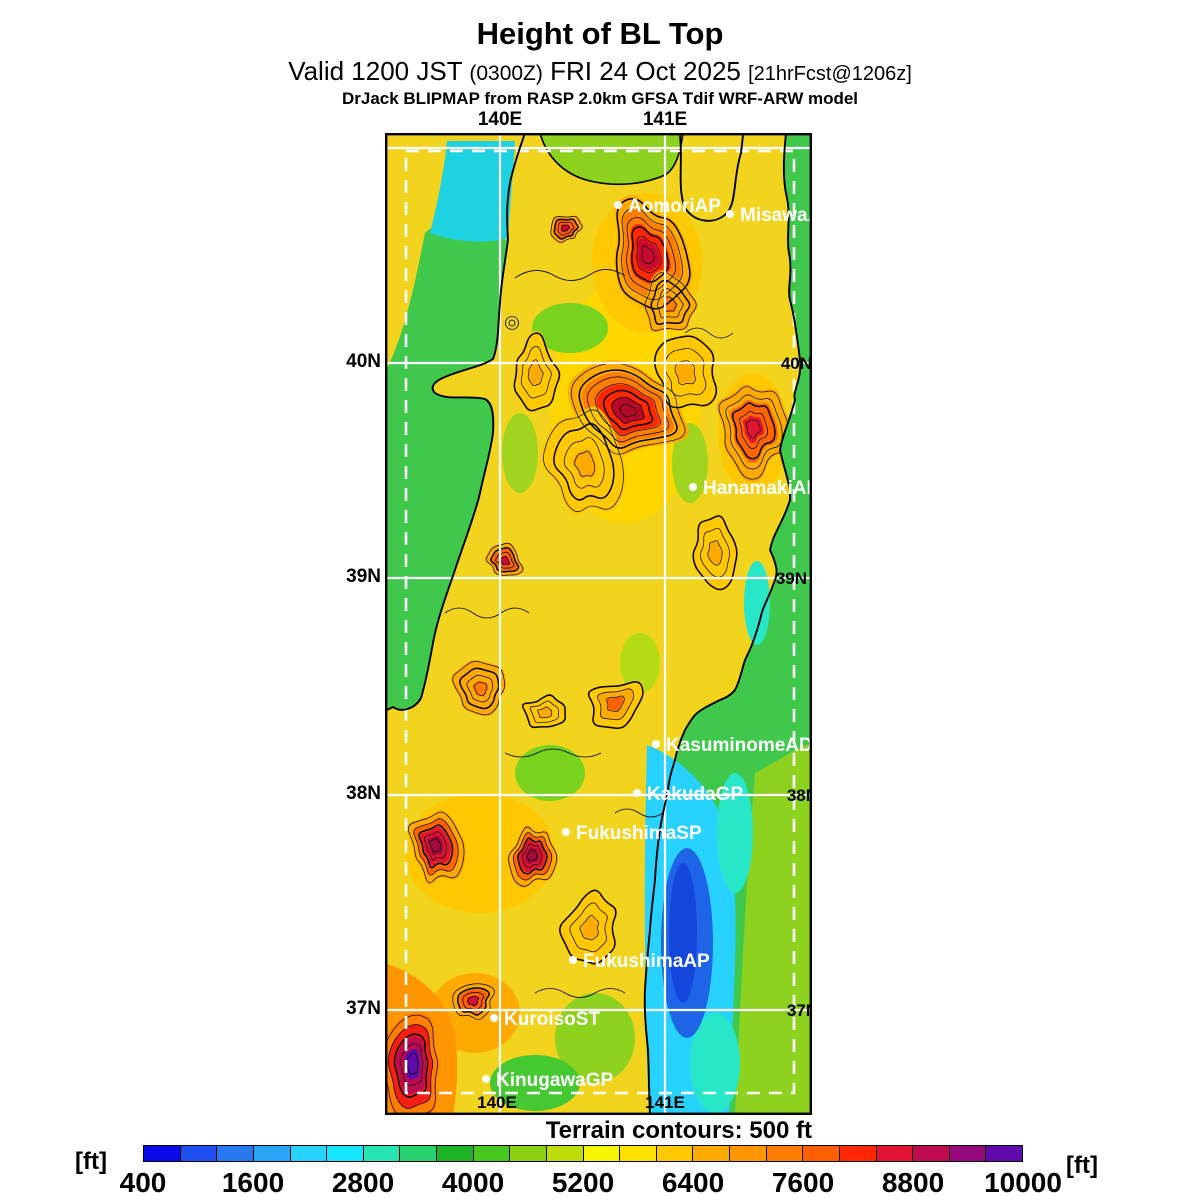  I want to click on colorbar-tick-label: 400, so click(143, 1182).